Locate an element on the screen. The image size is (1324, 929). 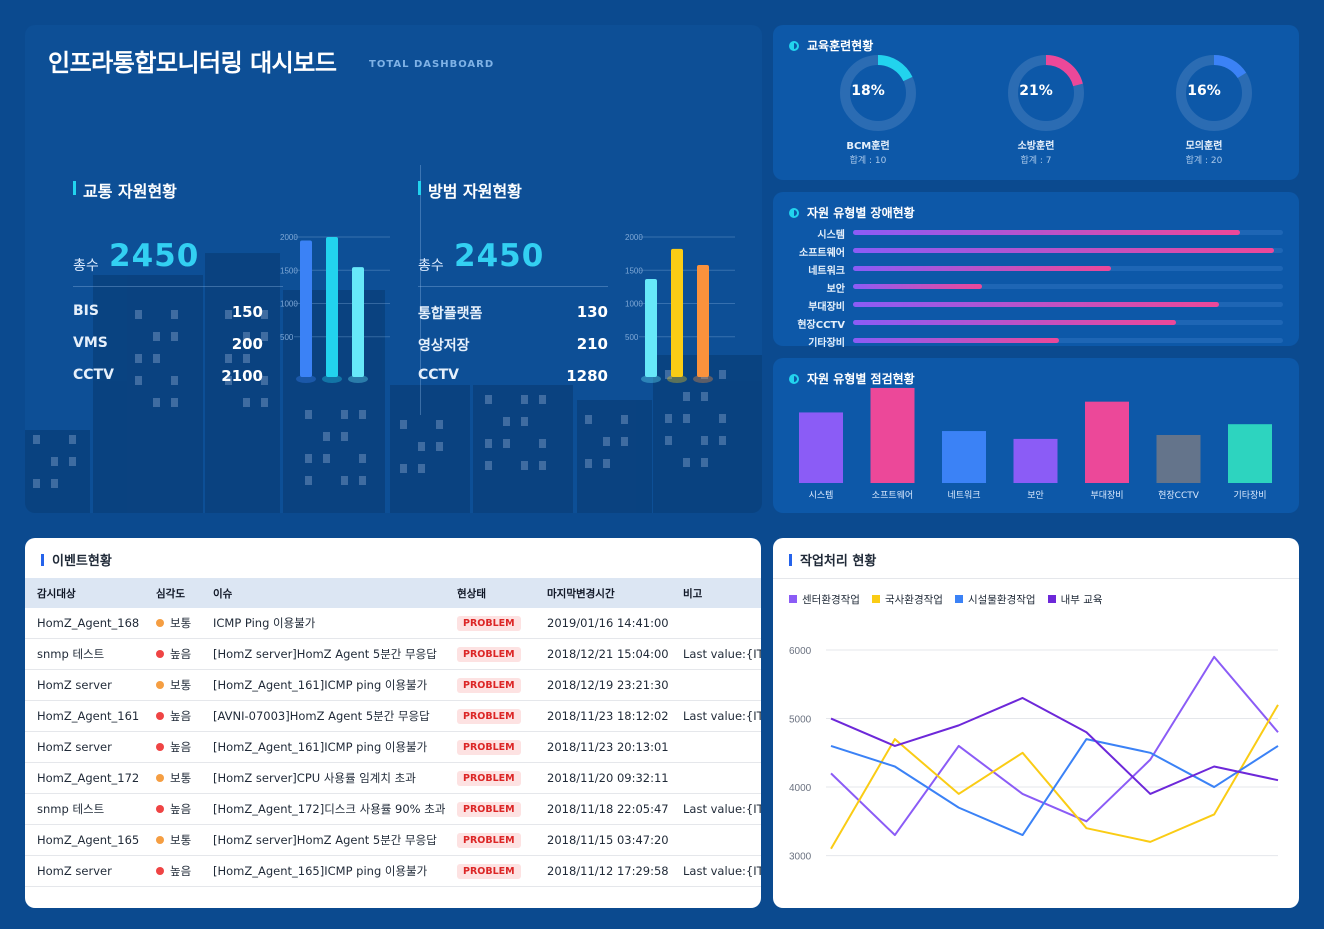
legend-item: 시설물환경작업 is located at coordinates (995, 600).